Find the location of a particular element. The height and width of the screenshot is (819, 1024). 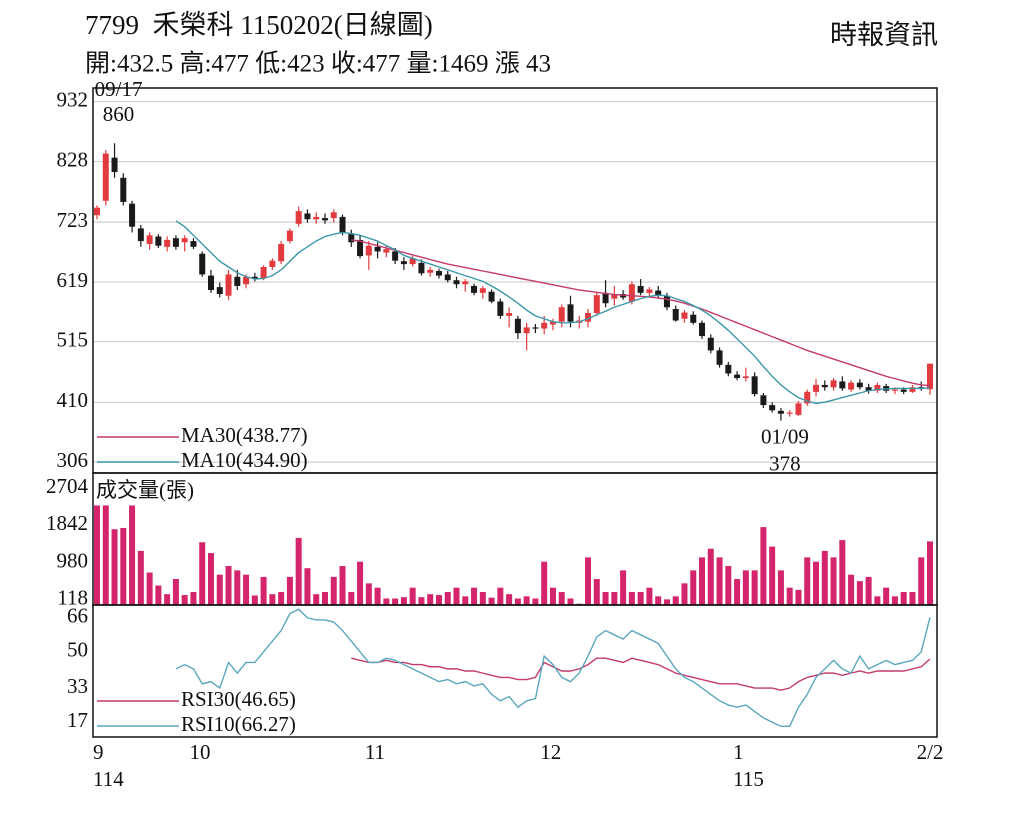

x-year-label: 114 is located at coordinates (108, 779).